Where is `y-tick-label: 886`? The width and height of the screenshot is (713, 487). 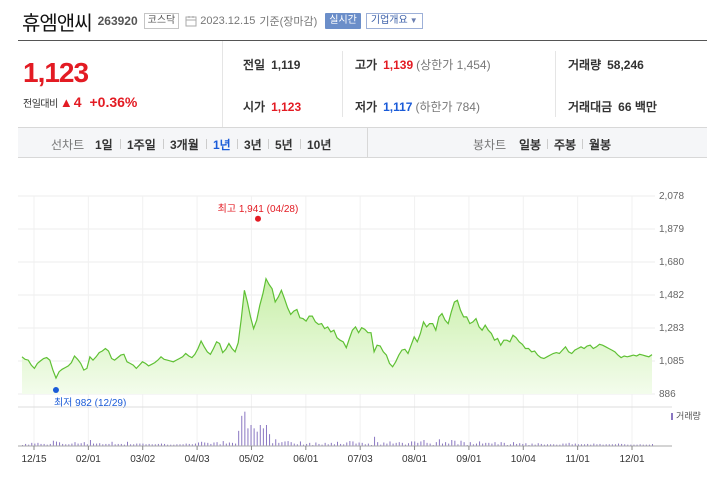
y-tick-label: 886 is located at coordinates (667, 394).